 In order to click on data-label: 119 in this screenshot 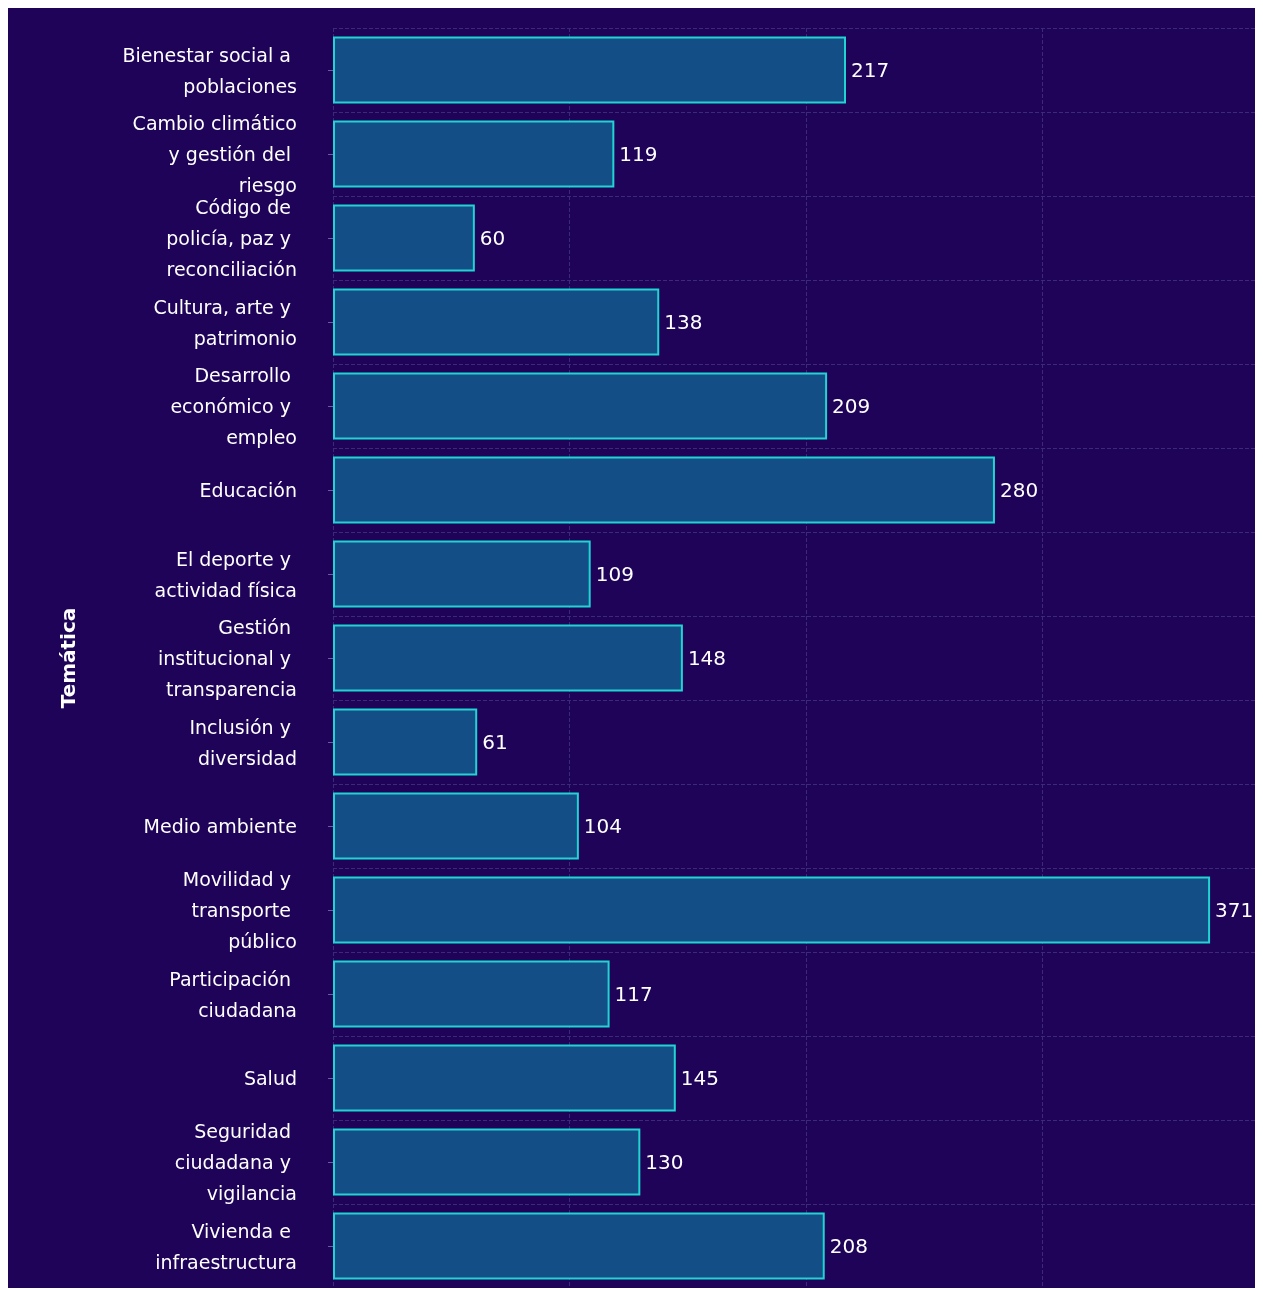, I will do `click(638, 154)`.